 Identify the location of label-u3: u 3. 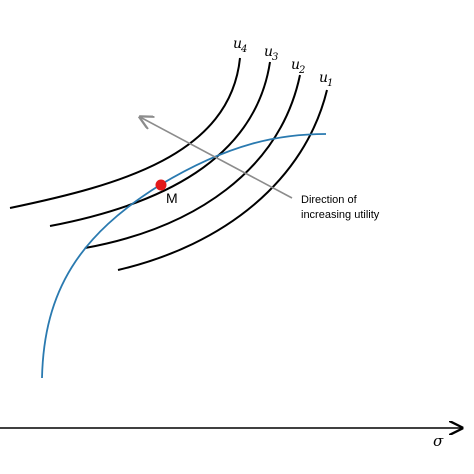
(271, 53).